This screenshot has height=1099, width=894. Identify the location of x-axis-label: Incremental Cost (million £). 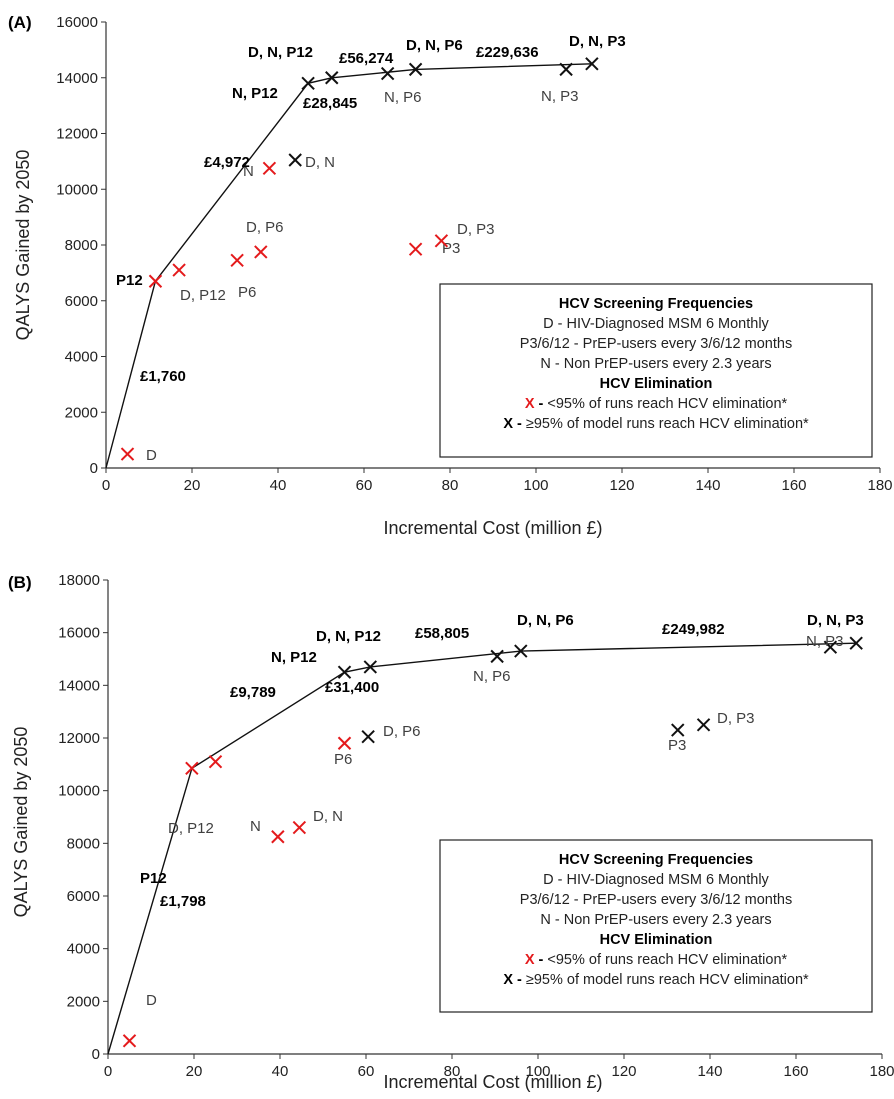
(492, 1082).